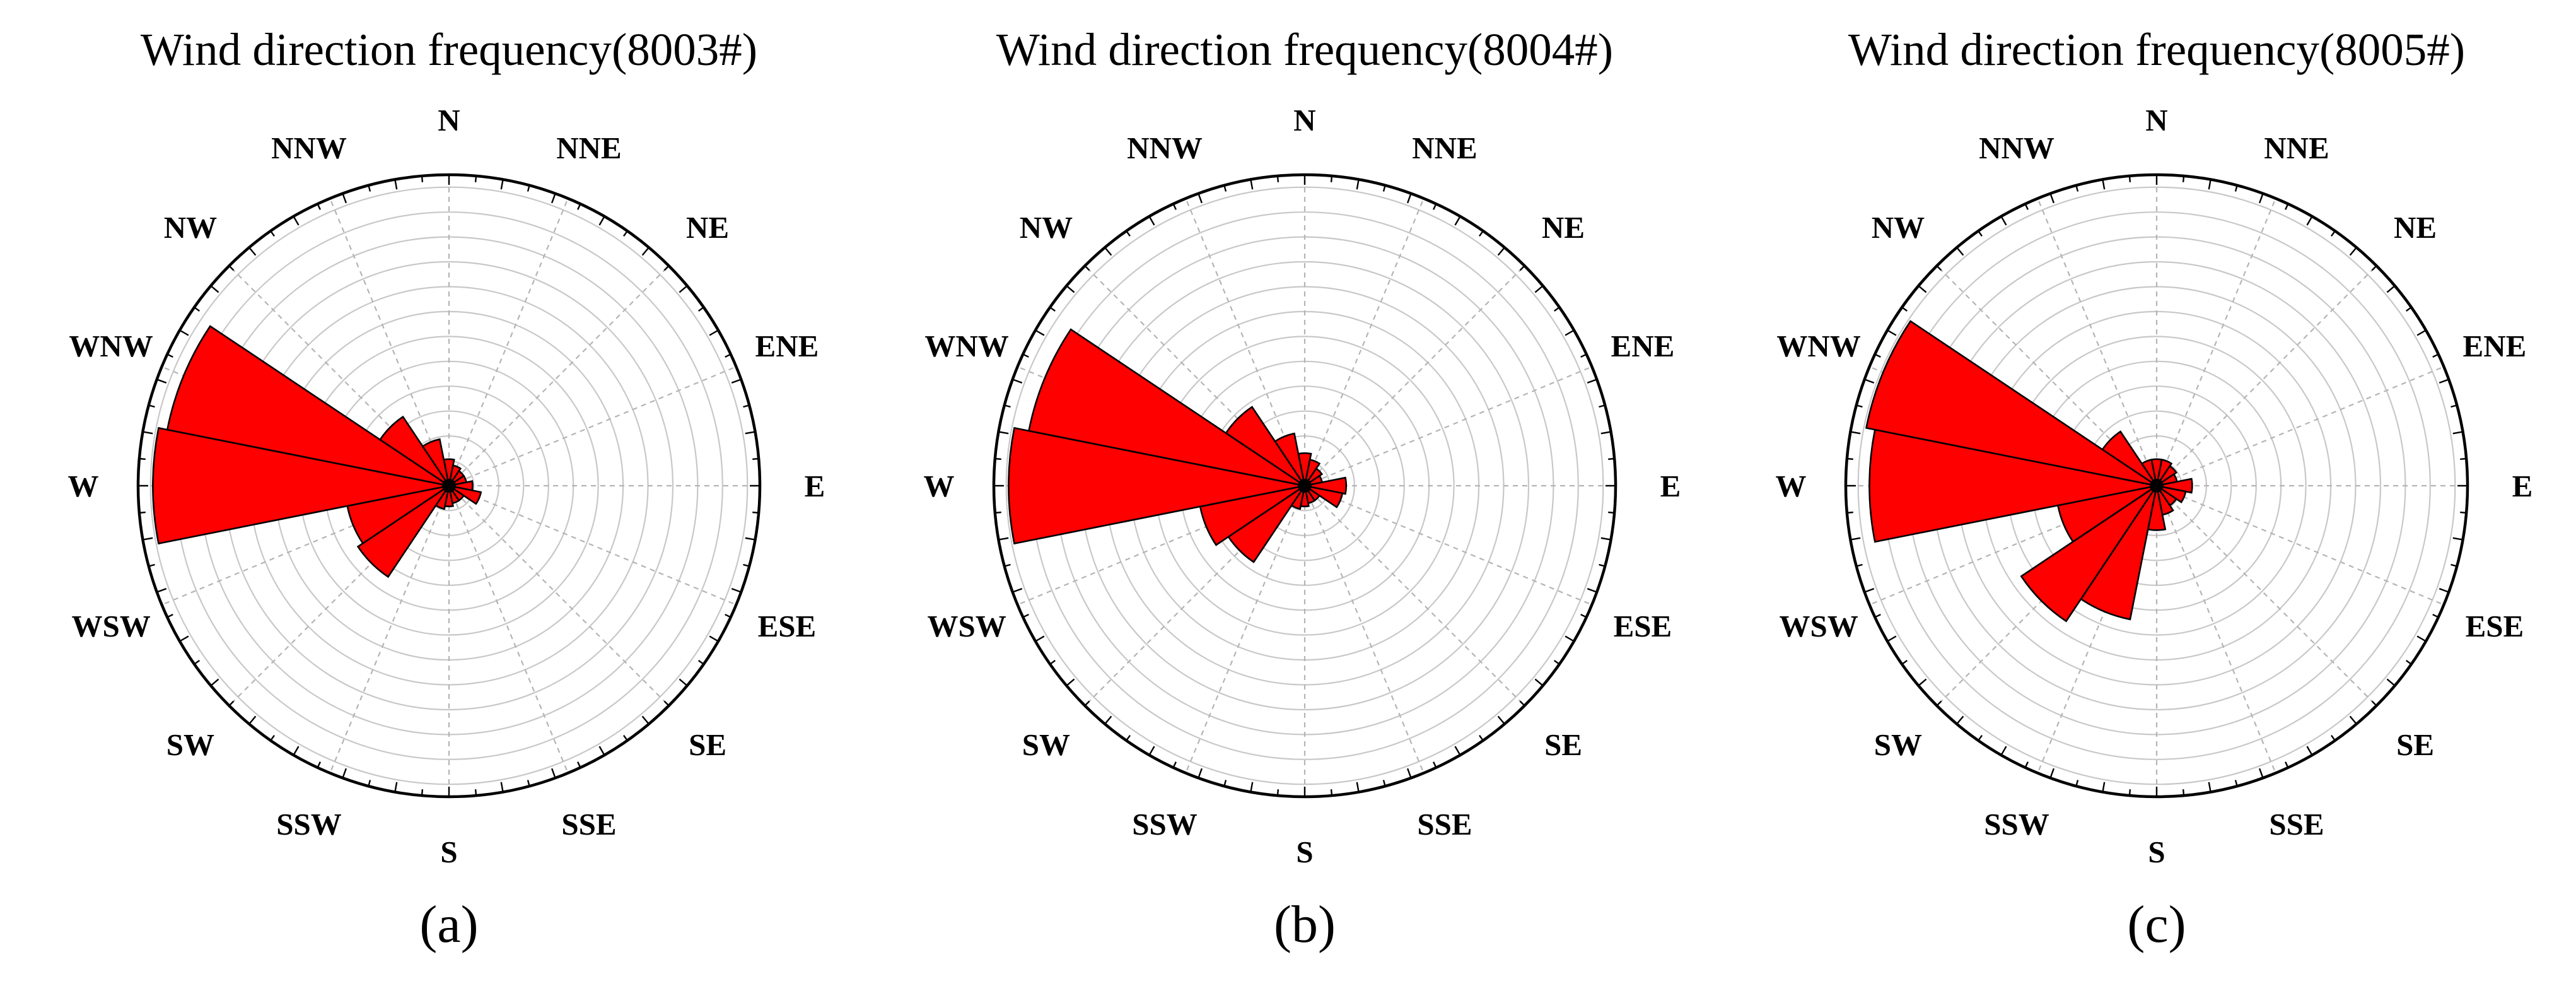 The image size is (2576, 986). What do you see at coordinates (1266, 446) in the screenshot?
I see `petal-nw` at bounding box center [1266, 446].